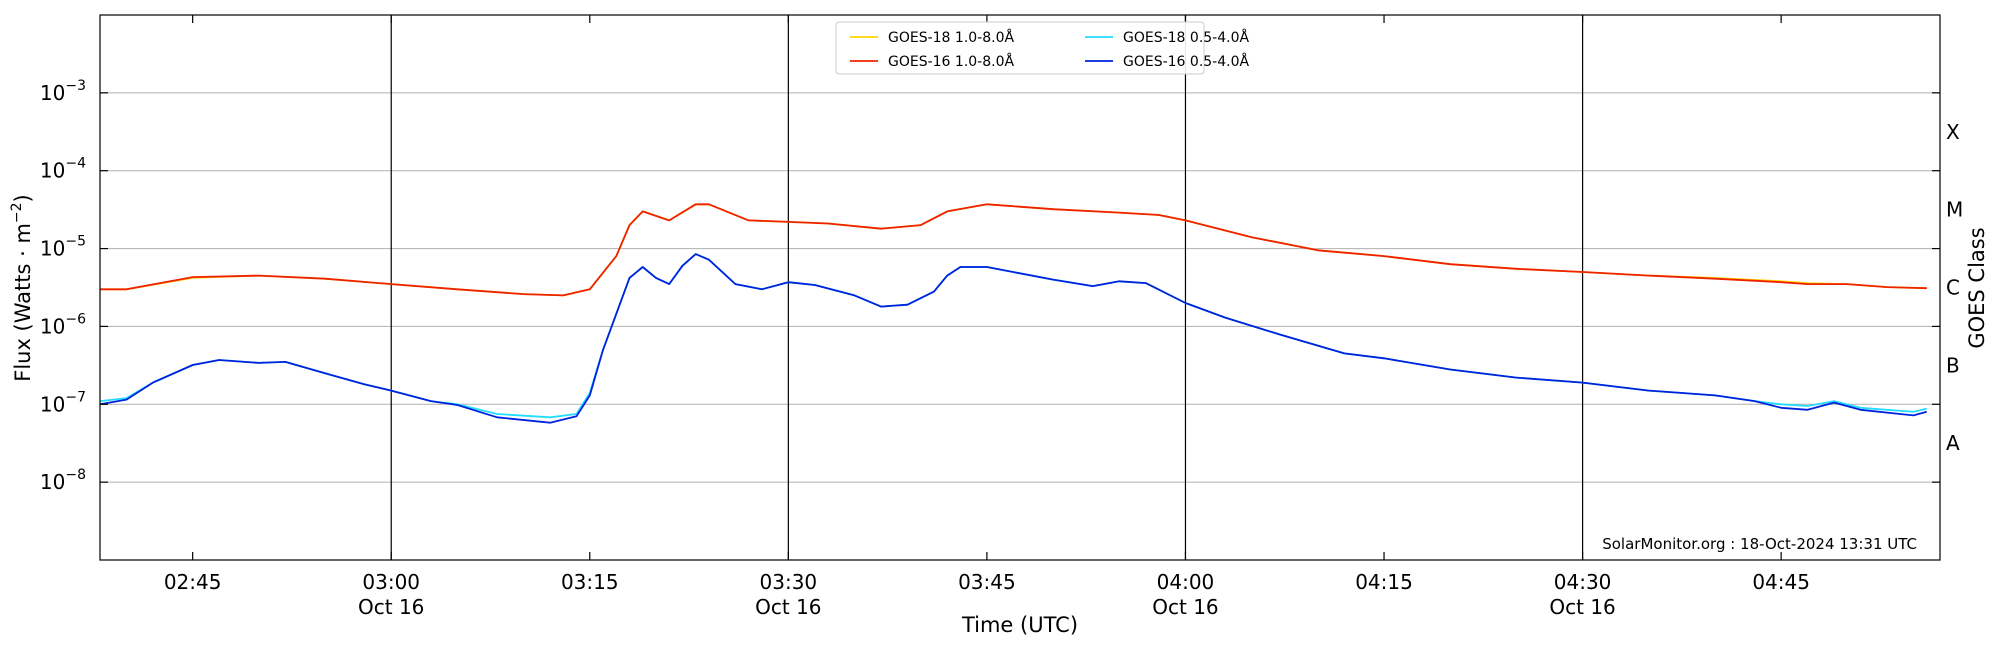 This screenshot has width=2000, height=650. I want to click on y-tick-label: 10⁻⁷, so click(63, 402).